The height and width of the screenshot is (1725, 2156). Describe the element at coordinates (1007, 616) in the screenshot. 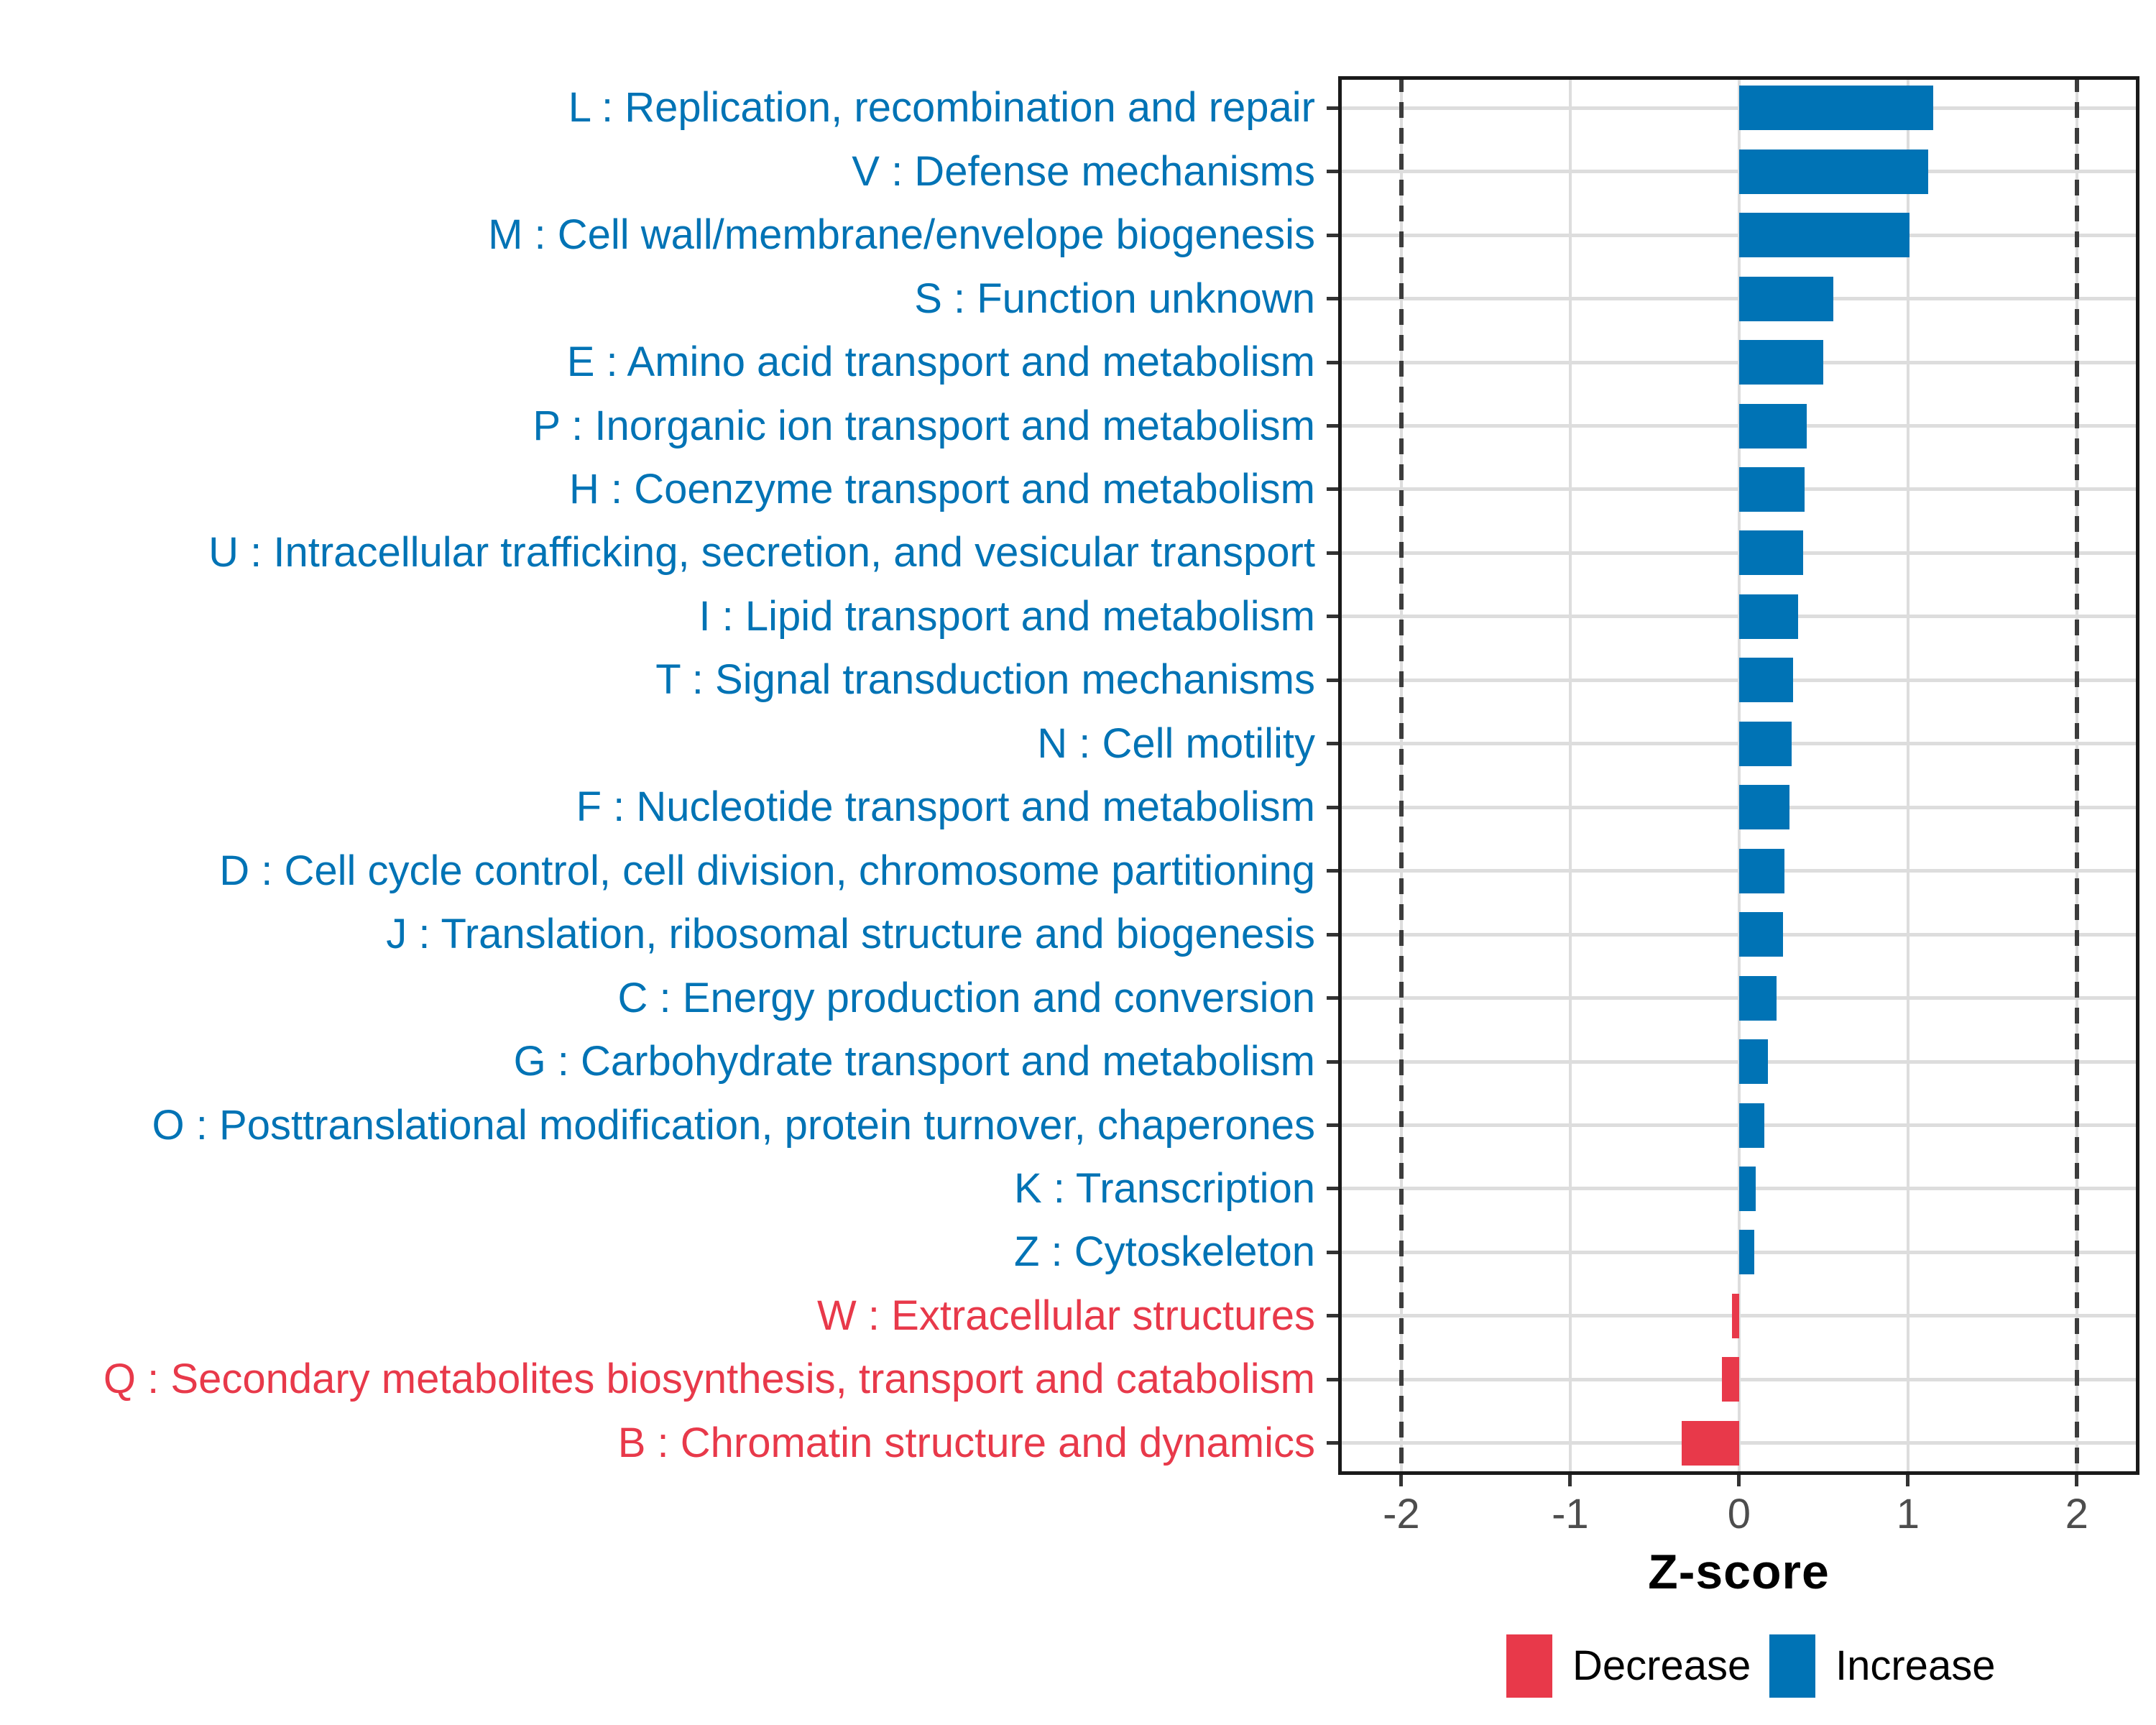

I see `y-axis-label: I : Lipid transport and metabolism` at that location.